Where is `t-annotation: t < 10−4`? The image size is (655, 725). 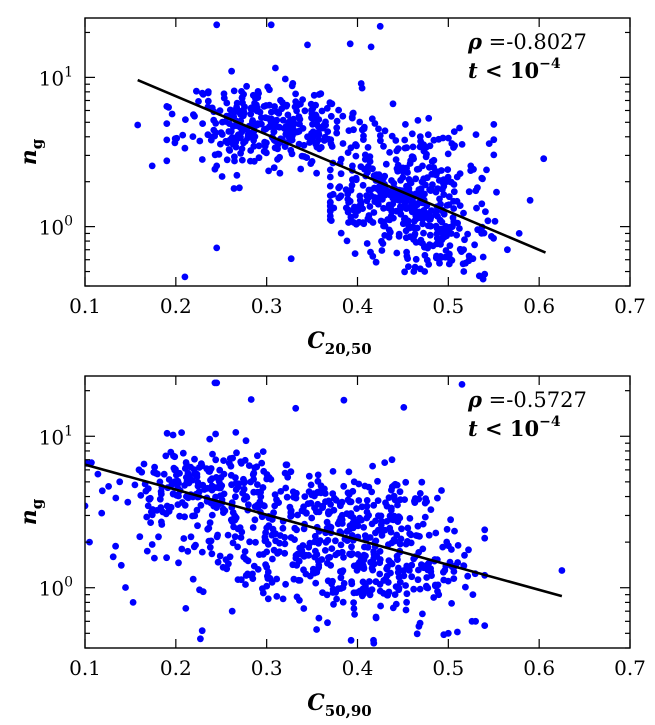 t-annotation: t < 10−4 is located at coordinates (514, 69).